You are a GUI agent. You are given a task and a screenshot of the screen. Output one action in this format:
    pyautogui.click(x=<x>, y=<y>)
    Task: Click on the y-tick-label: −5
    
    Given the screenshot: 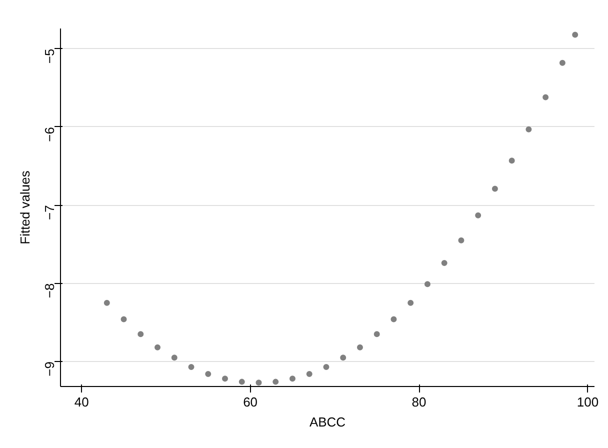 What is the action you would take?
    pyautogui.click(x=49, y=56)
    